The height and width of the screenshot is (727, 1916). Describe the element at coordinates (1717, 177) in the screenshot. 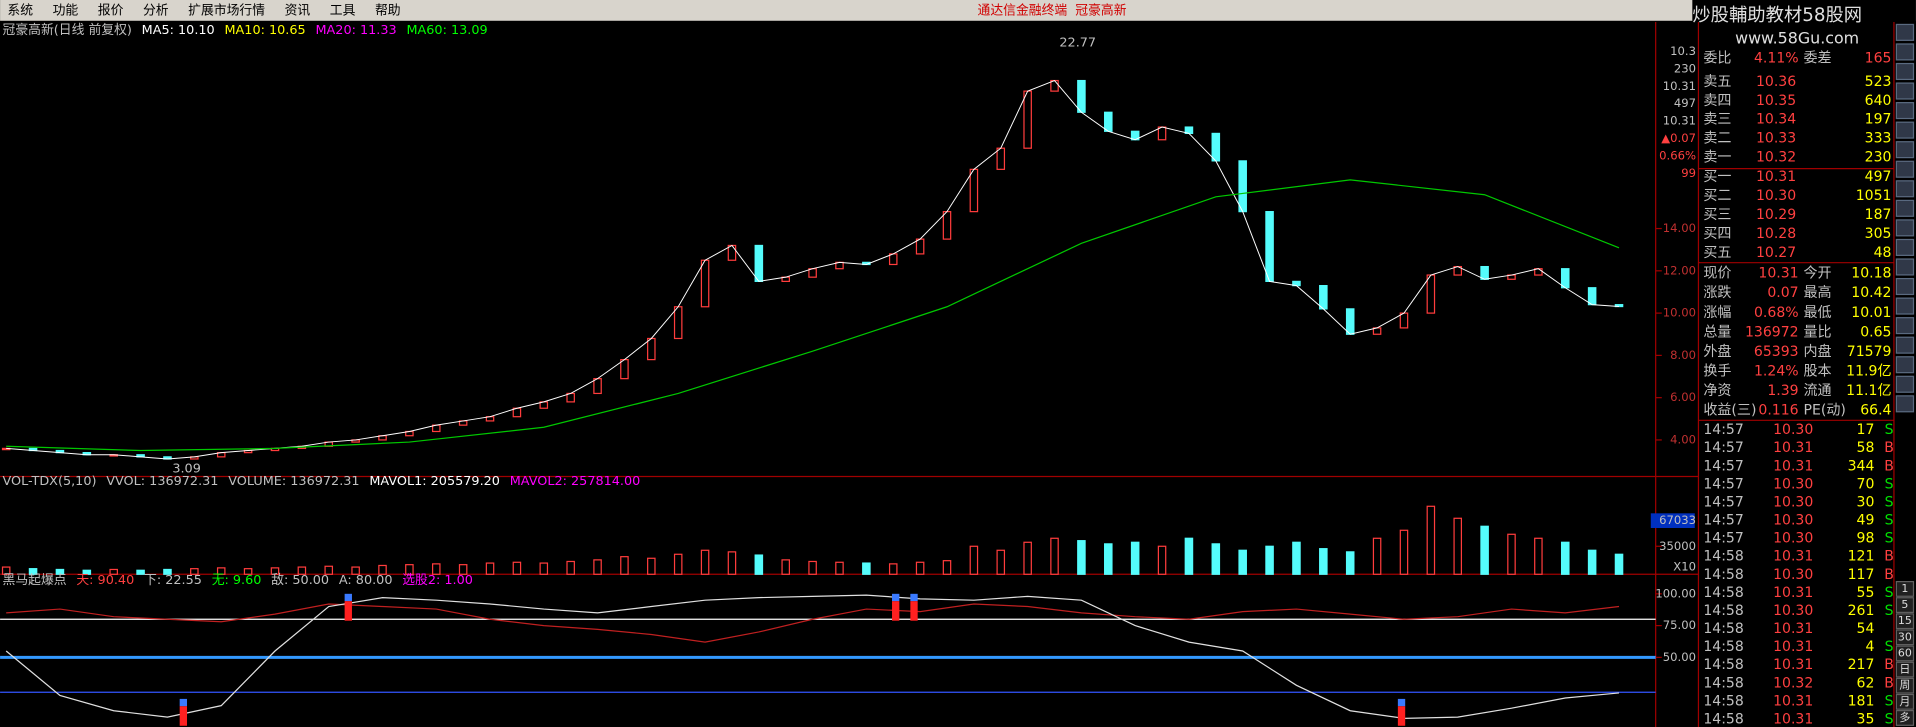

I see `cell: 买一` at that location.